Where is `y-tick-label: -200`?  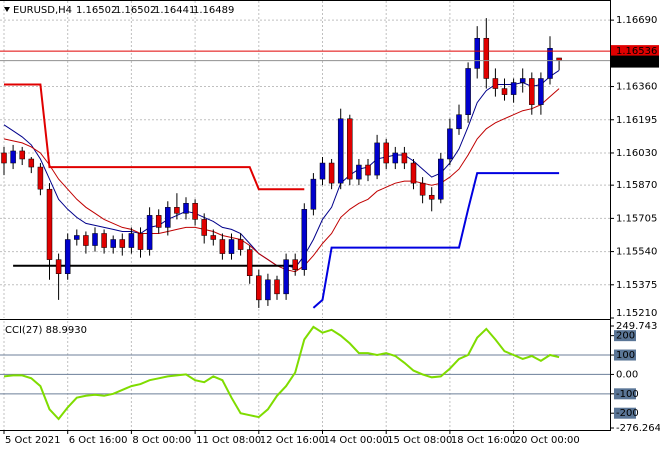 y-tick-label: -200 is located at coordinates (627, 413).